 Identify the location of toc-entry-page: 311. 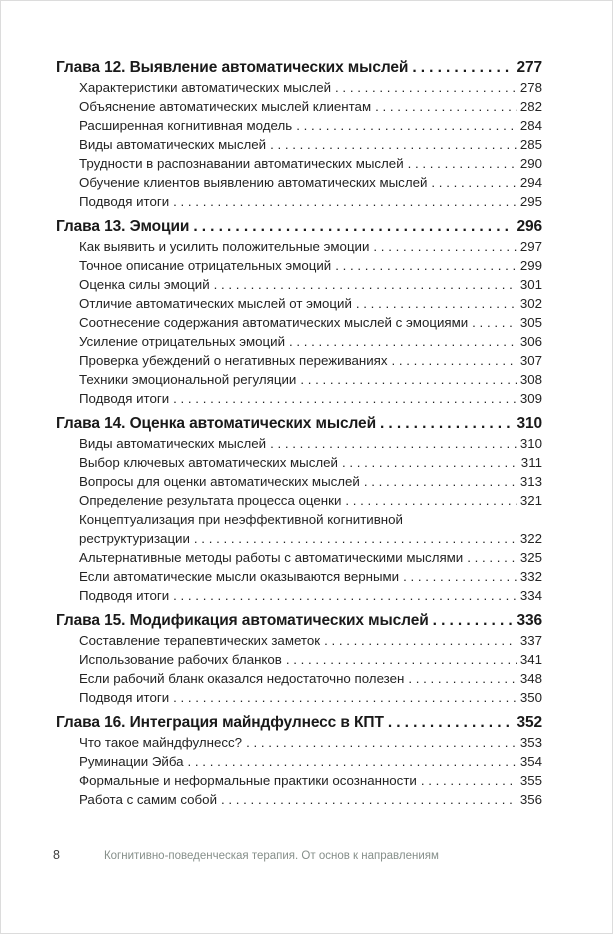
(531, 462).